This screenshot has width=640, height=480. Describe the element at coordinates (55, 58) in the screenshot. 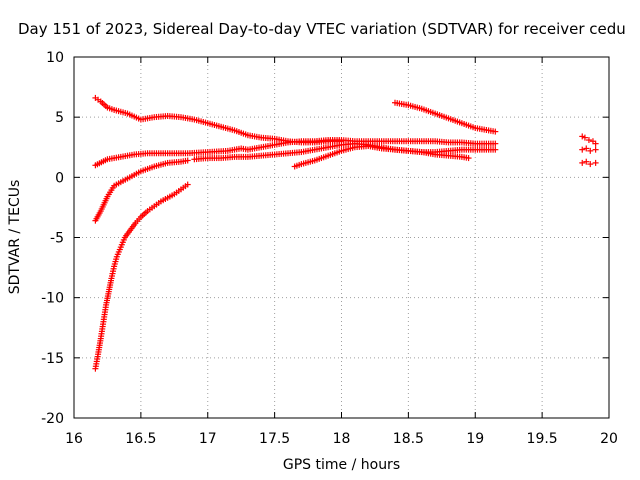

I see `y-tick-label: 10` at that location.